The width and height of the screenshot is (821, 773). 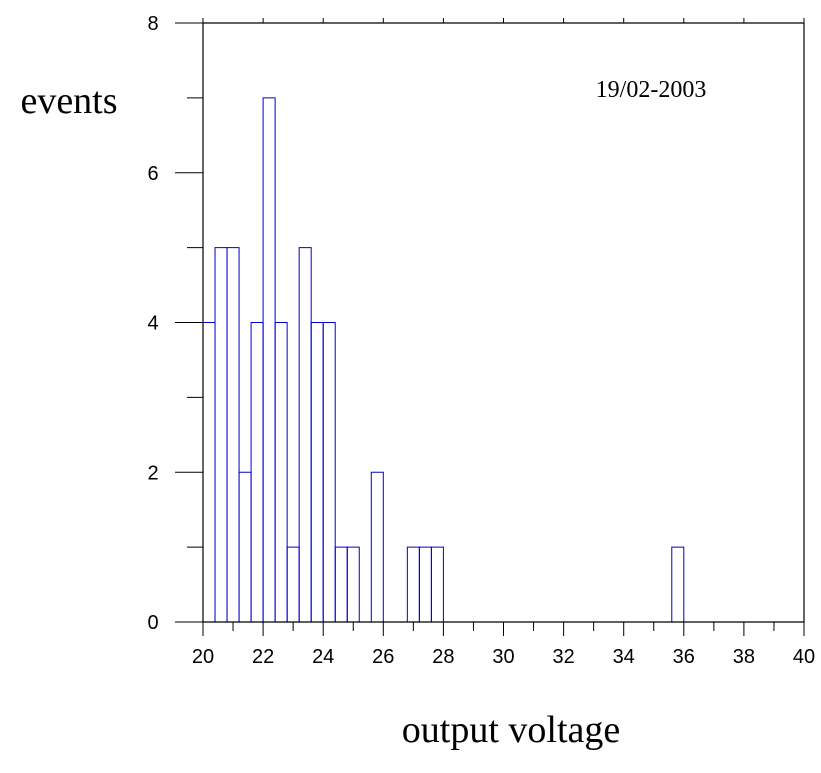 I want to click on x-tick-label-24: 24, so click(x=323, y=657).